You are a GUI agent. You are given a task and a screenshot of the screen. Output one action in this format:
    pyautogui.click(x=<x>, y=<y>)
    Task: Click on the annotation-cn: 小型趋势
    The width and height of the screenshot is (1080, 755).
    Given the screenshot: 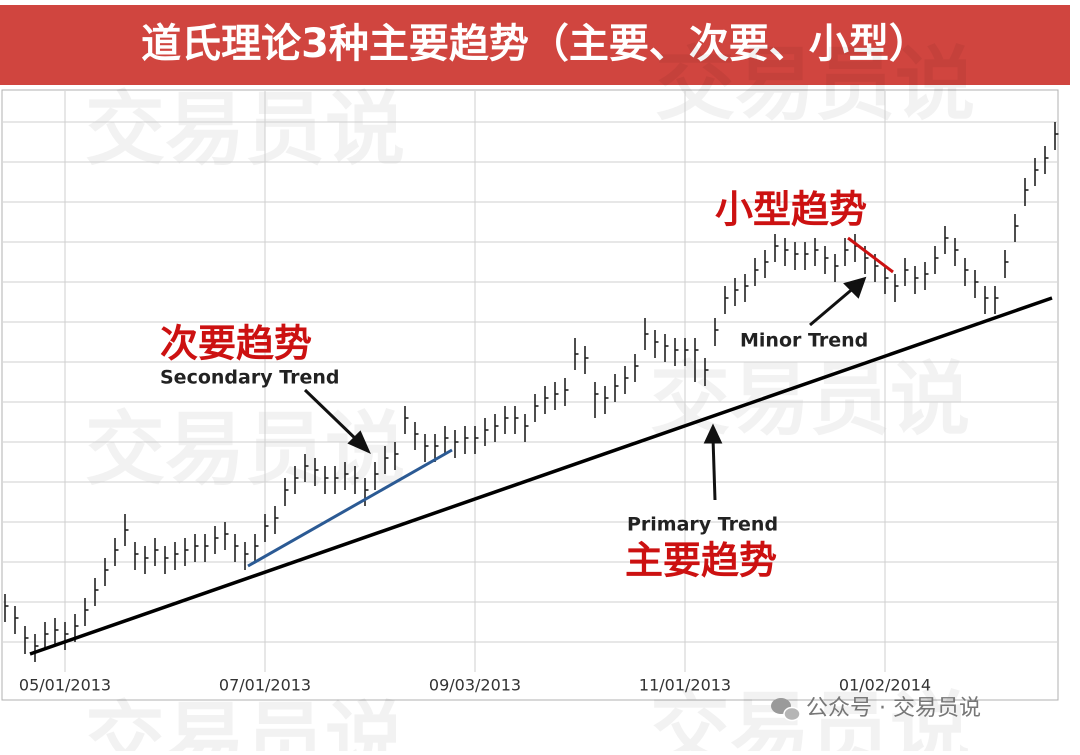 What is the action you would take?
    pyautogui.click(x=791, y=210)
    